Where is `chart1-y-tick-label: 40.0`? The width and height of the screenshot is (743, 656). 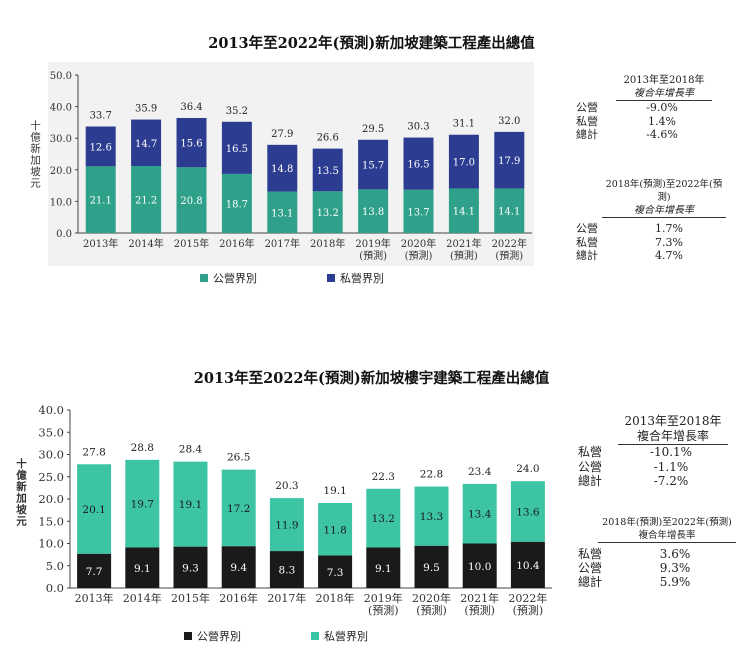 chart1-y-tick-label: 40.0 is located at coordinates (61, 108).